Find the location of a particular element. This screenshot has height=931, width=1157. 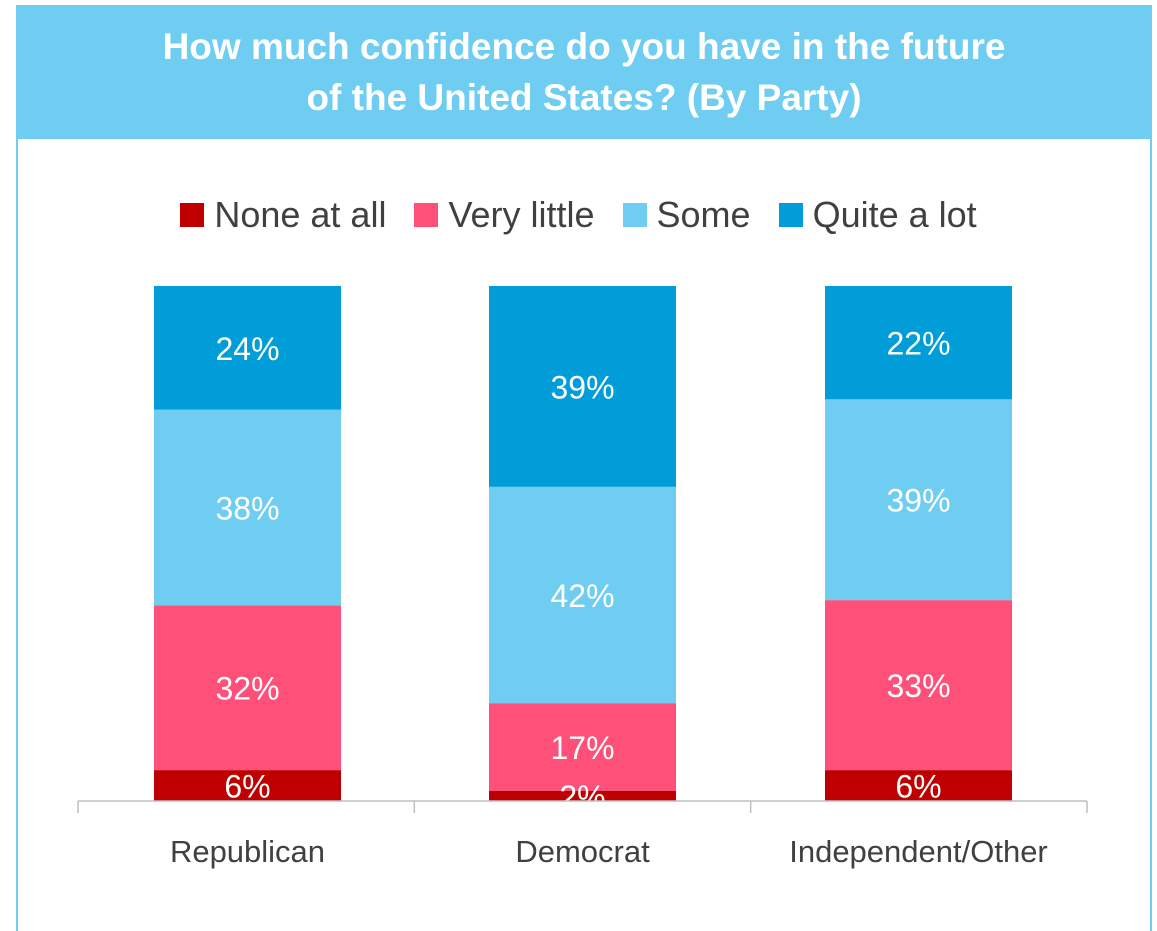

bar-democrat-some is located at coordinates (582, 595).